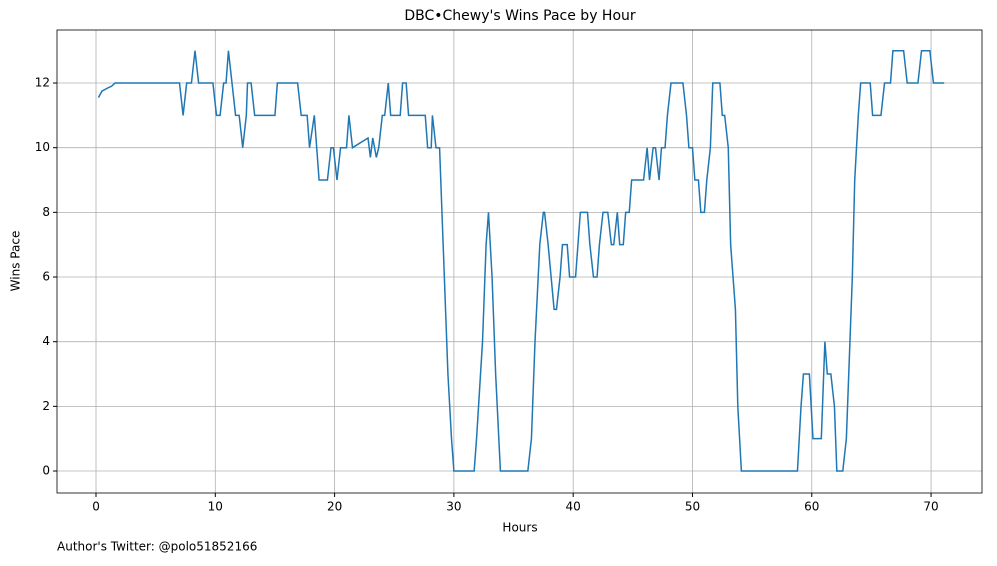  What do you see at coordinates (157, 547) in the screenshot?
I see `footnote: Author's Twitter: @polo51852166` at bounding box center [157, 547].